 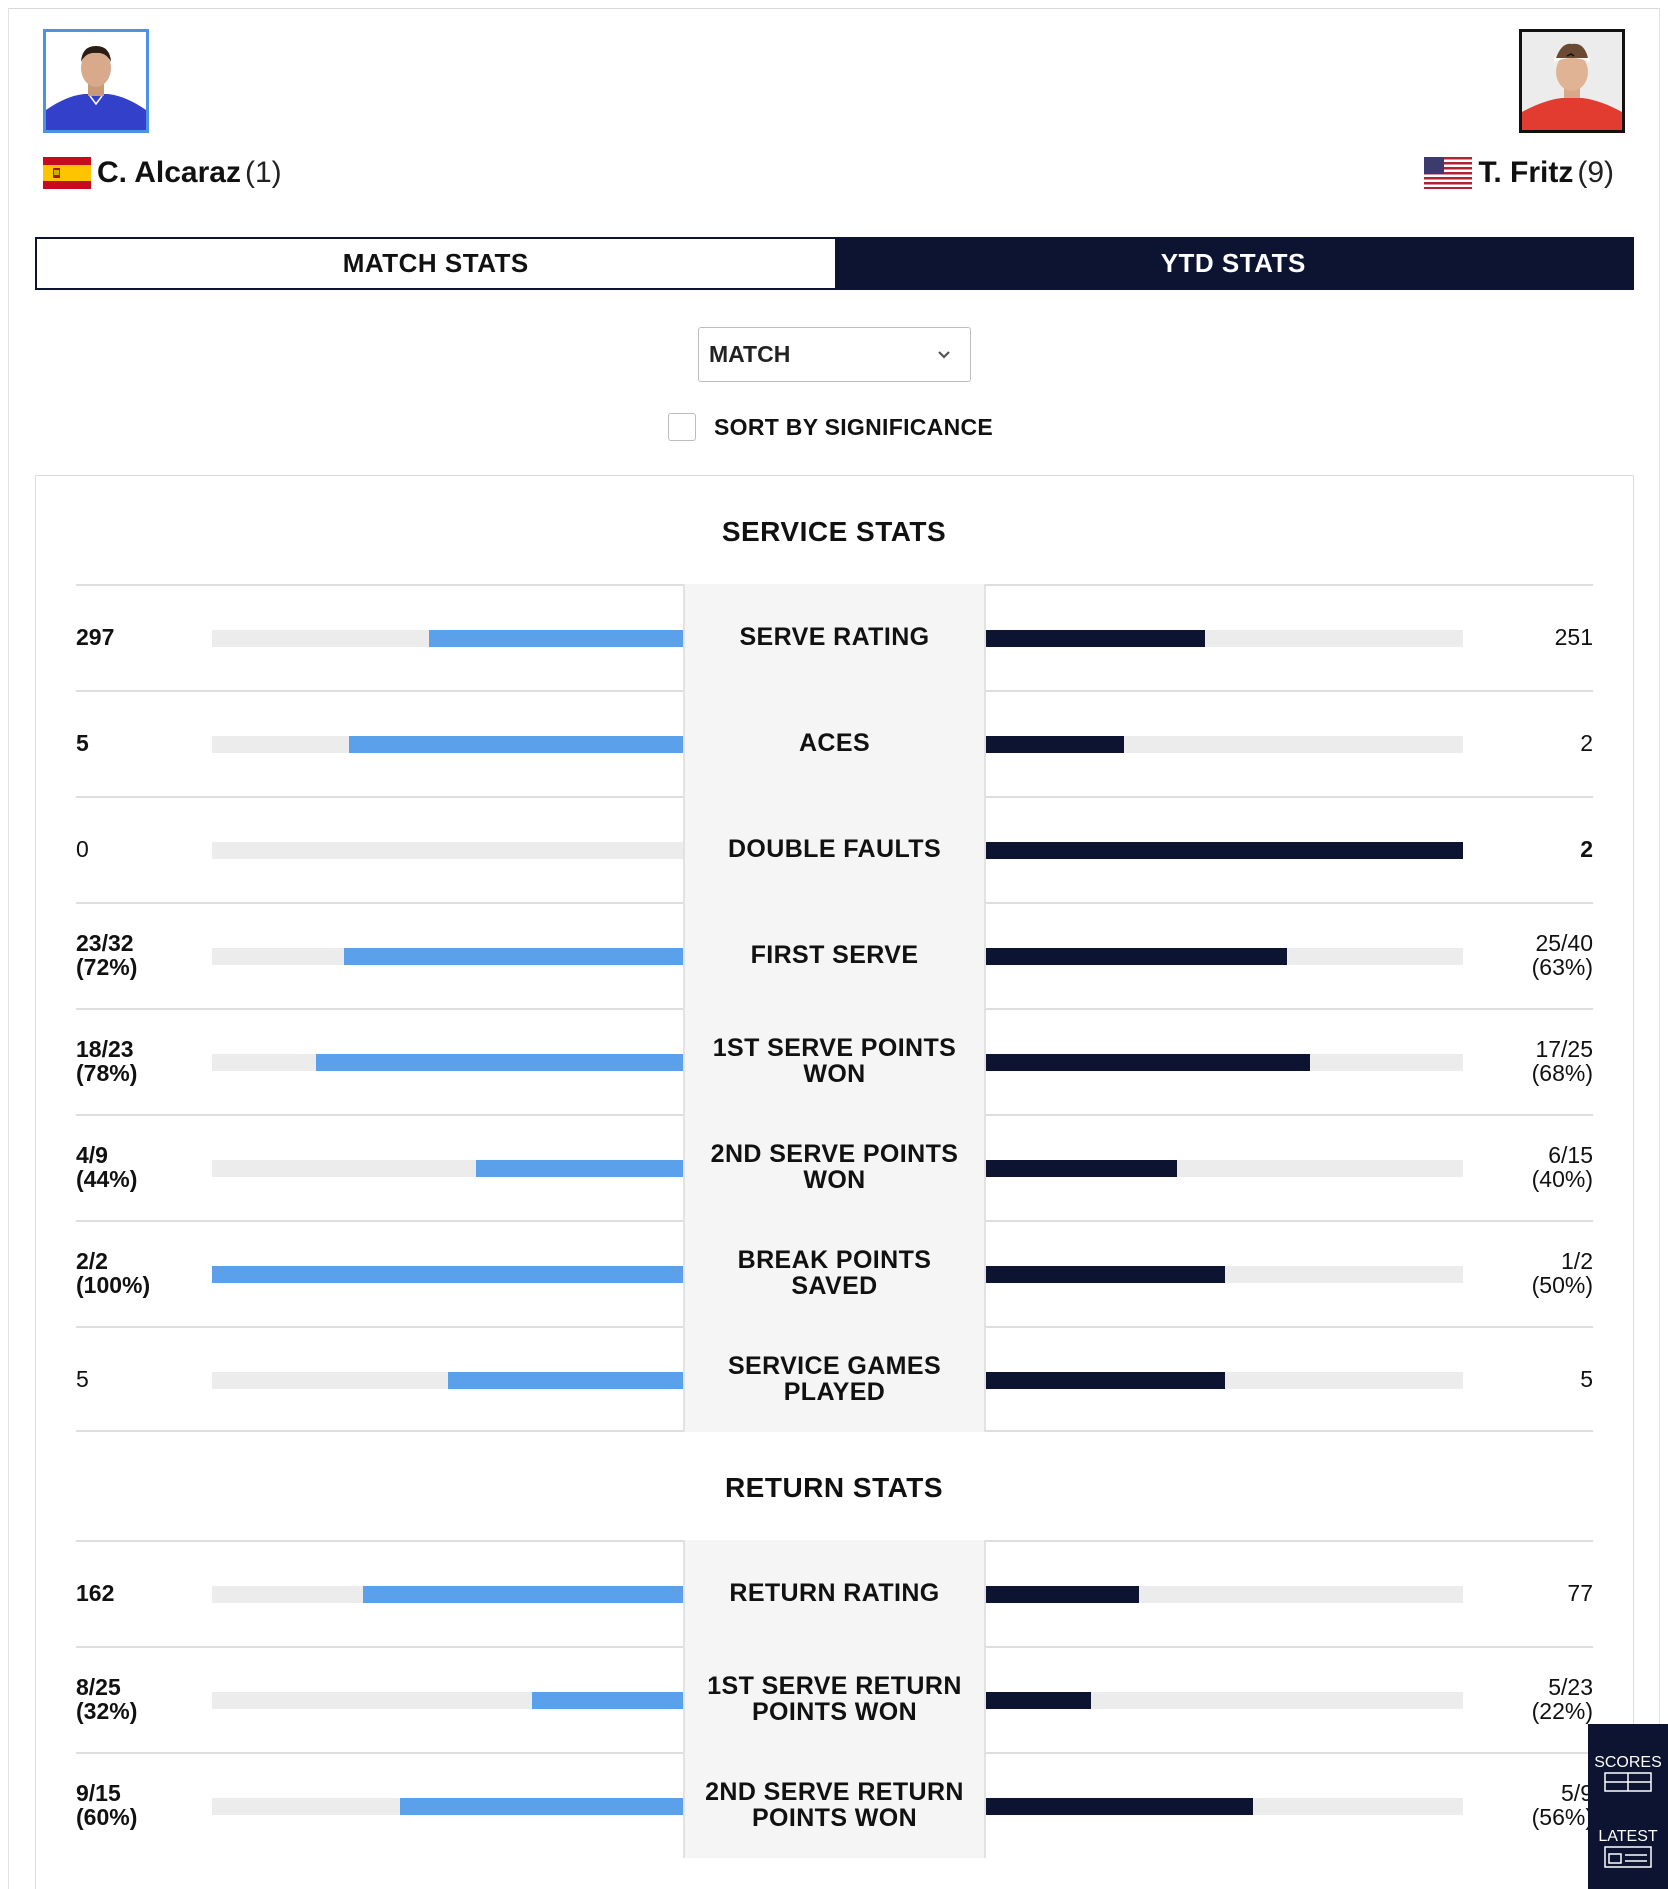 What do you see at coordinates (113, 1285) in the screenshot?
I see `stat-left-sub: (100%)` at bounding box center [113, 1285].